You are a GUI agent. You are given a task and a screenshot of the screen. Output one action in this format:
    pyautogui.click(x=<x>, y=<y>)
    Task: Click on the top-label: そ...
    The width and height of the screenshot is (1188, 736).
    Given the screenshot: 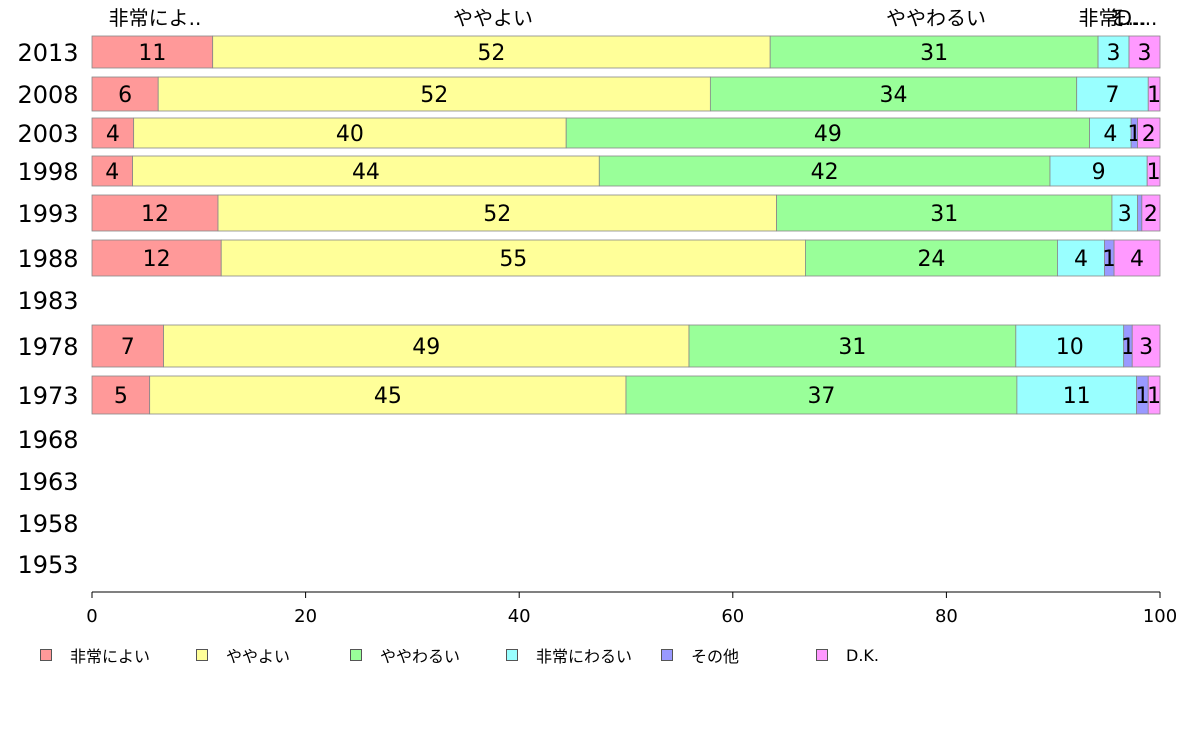 What is the action you would take?
    pyautogui.click(x=1126, y=18)
    